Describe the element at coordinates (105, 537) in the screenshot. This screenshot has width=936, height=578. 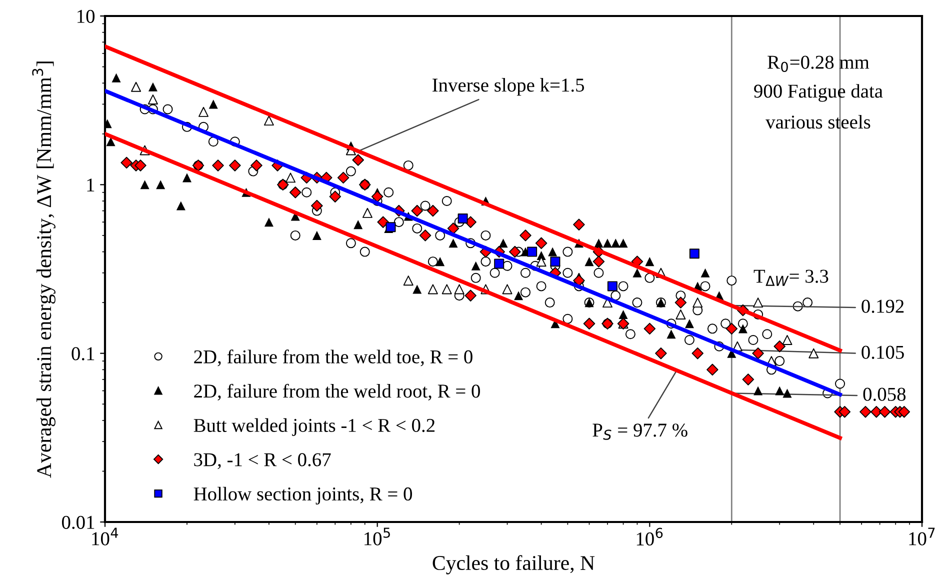
I see `x-tick-label: 10$^{4}$` at that location.